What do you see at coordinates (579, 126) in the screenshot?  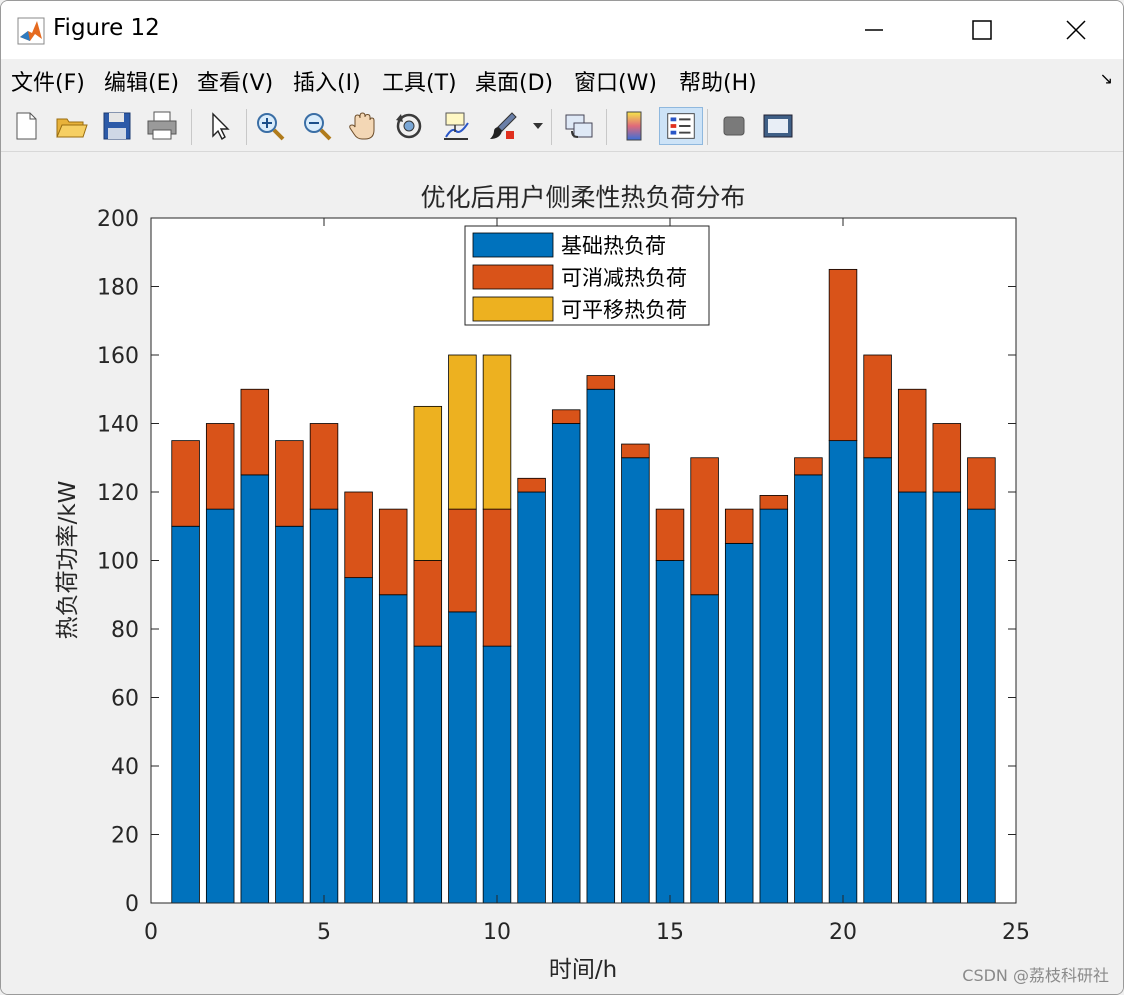 I see `link-plot-icon` at bounding box center [579, 126].